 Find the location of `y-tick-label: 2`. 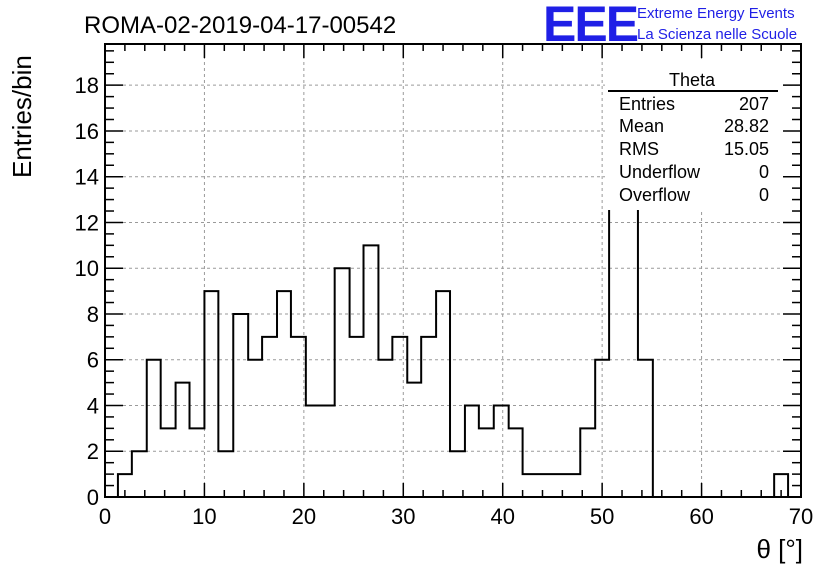

y-tick-label: 2 is located at coordinates (93, 451).